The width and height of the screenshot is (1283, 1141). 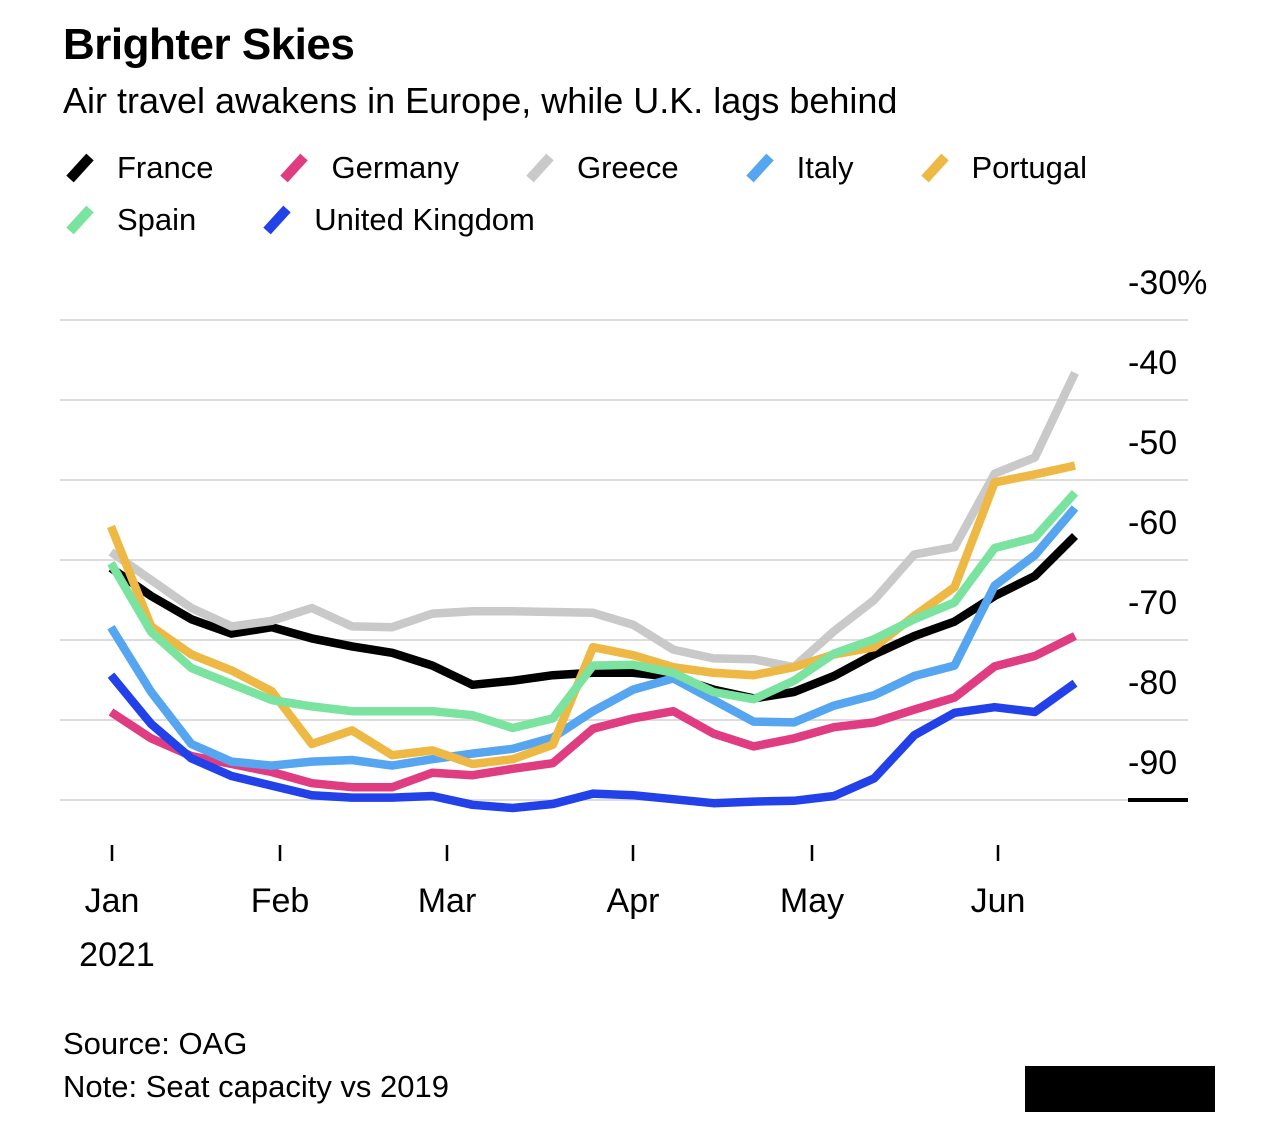 What do you see at coordinates (934, 168) in the screenshot?
I see `legend-swatch-portugal-icon` at bounding box center [934, 168].